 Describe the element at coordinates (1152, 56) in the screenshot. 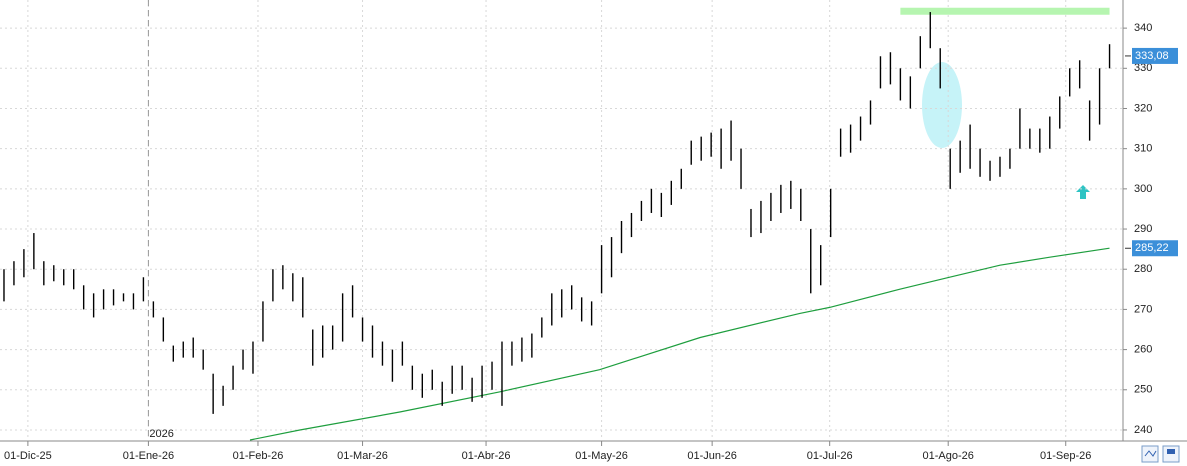

I see `price-label: 333,08` at that location.